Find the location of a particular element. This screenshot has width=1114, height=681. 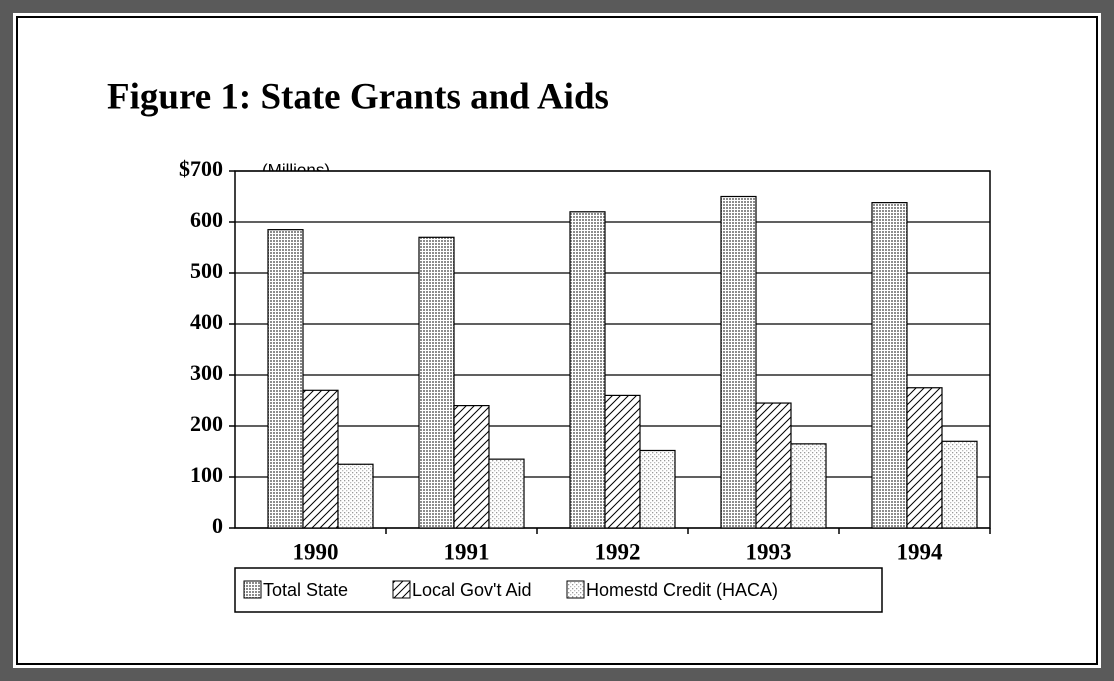

y-tick-label: 0 is located at coordinates (217, 525).